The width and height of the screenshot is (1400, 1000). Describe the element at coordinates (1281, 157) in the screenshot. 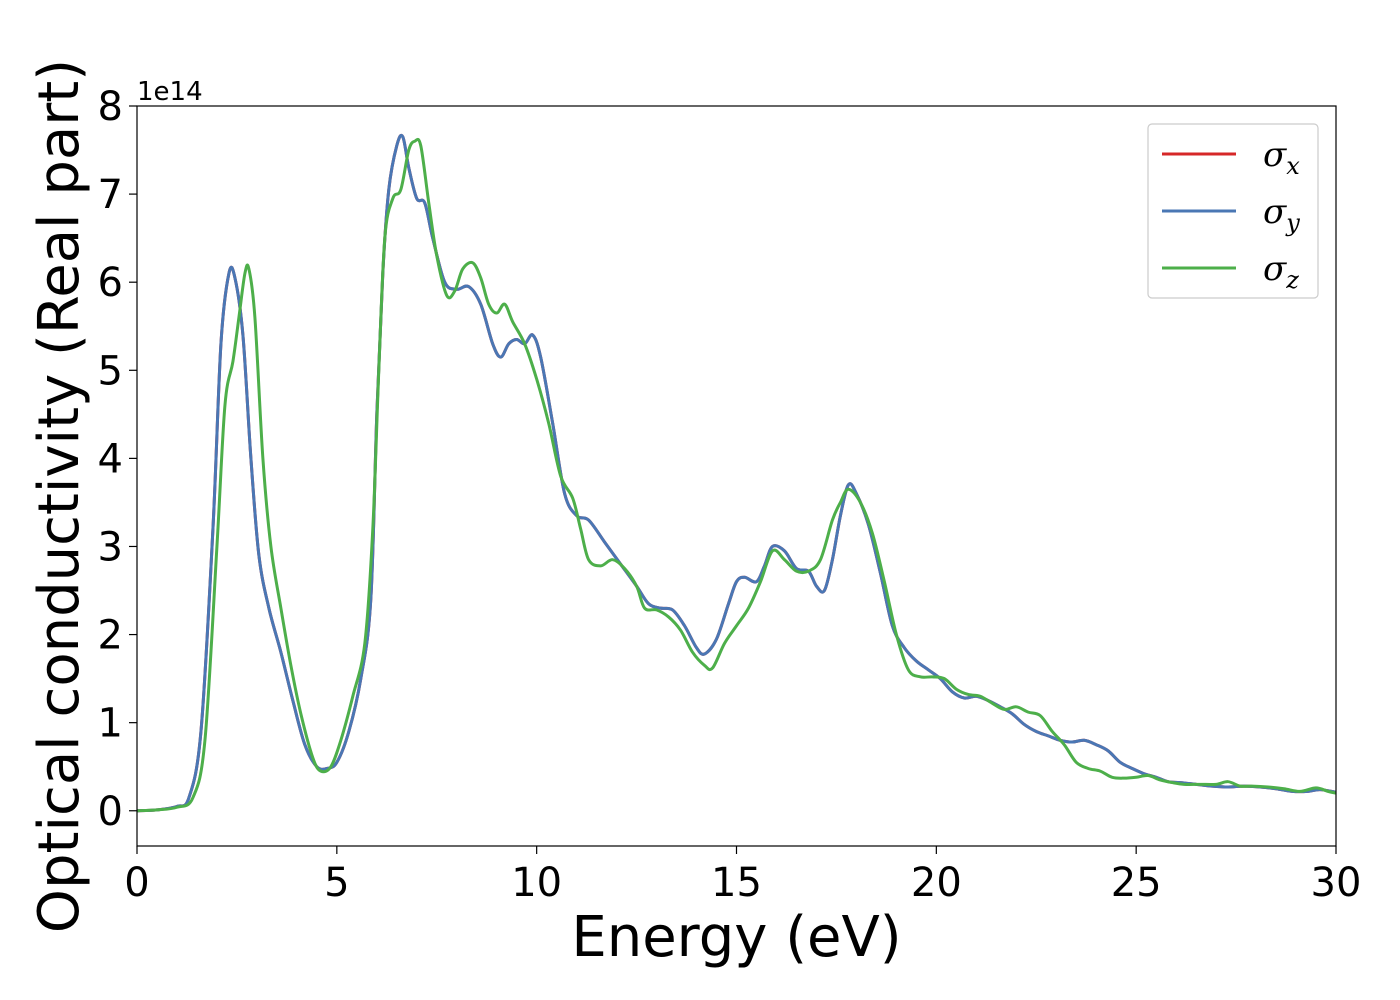

I see `legend-label: σx` at that location.